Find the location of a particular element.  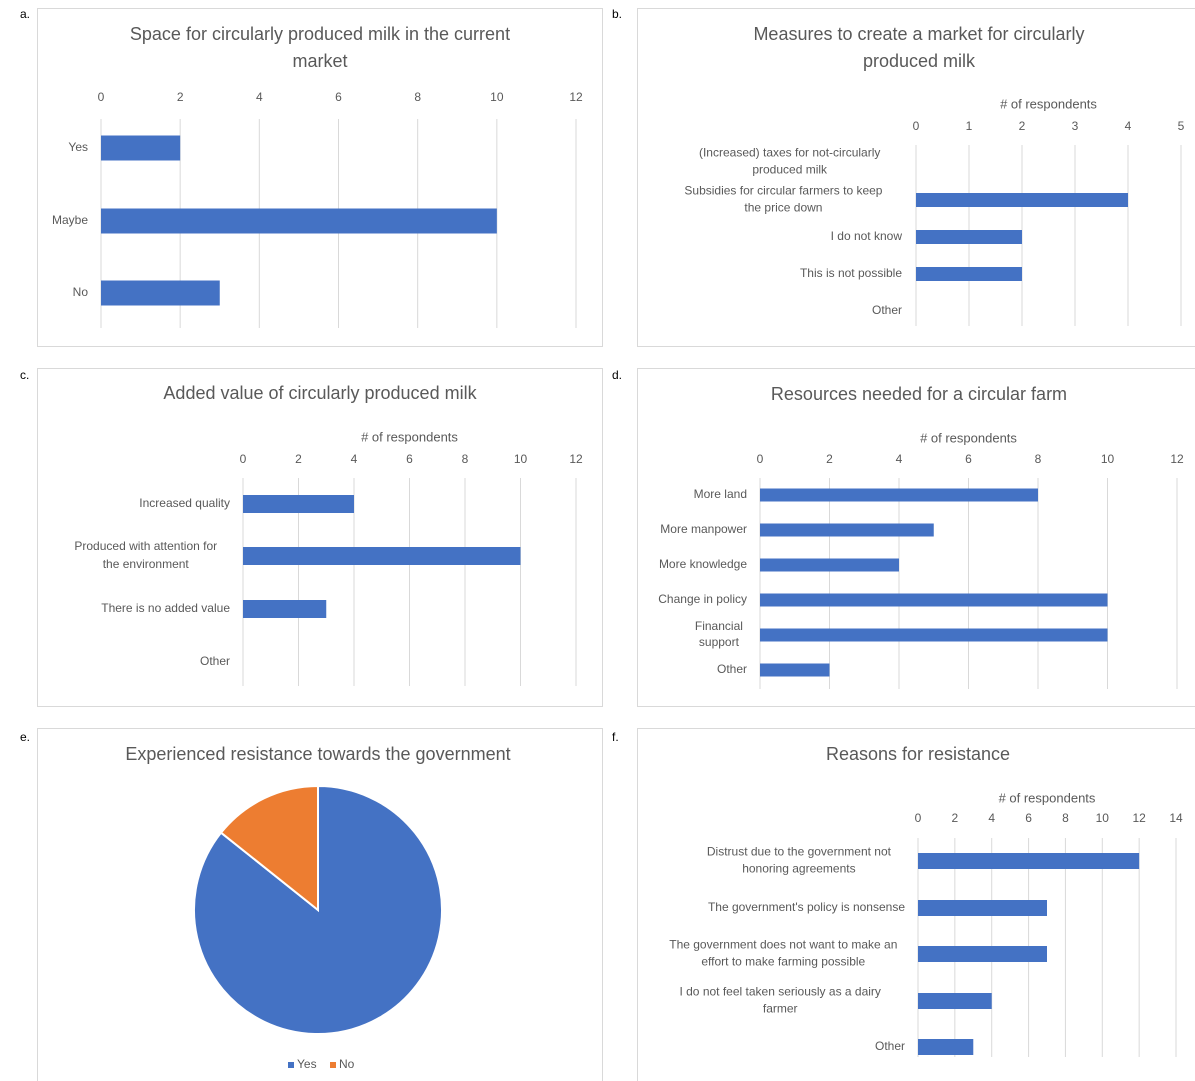

category-label: No is located at coordinates (81, 292).